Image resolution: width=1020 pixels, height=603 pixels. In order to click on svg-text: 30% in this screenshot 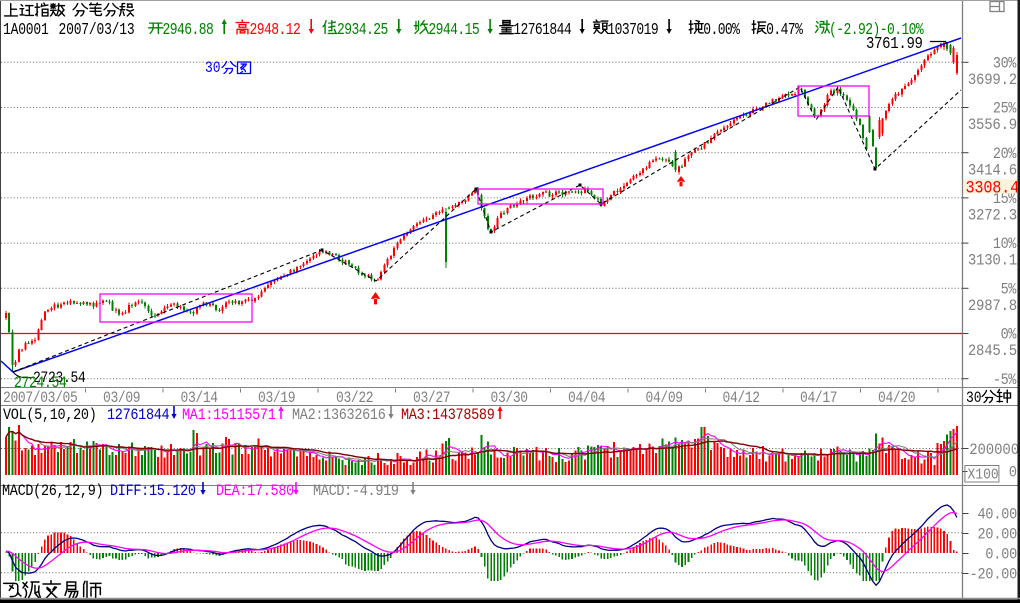, I will do `click(1005, 64)`.